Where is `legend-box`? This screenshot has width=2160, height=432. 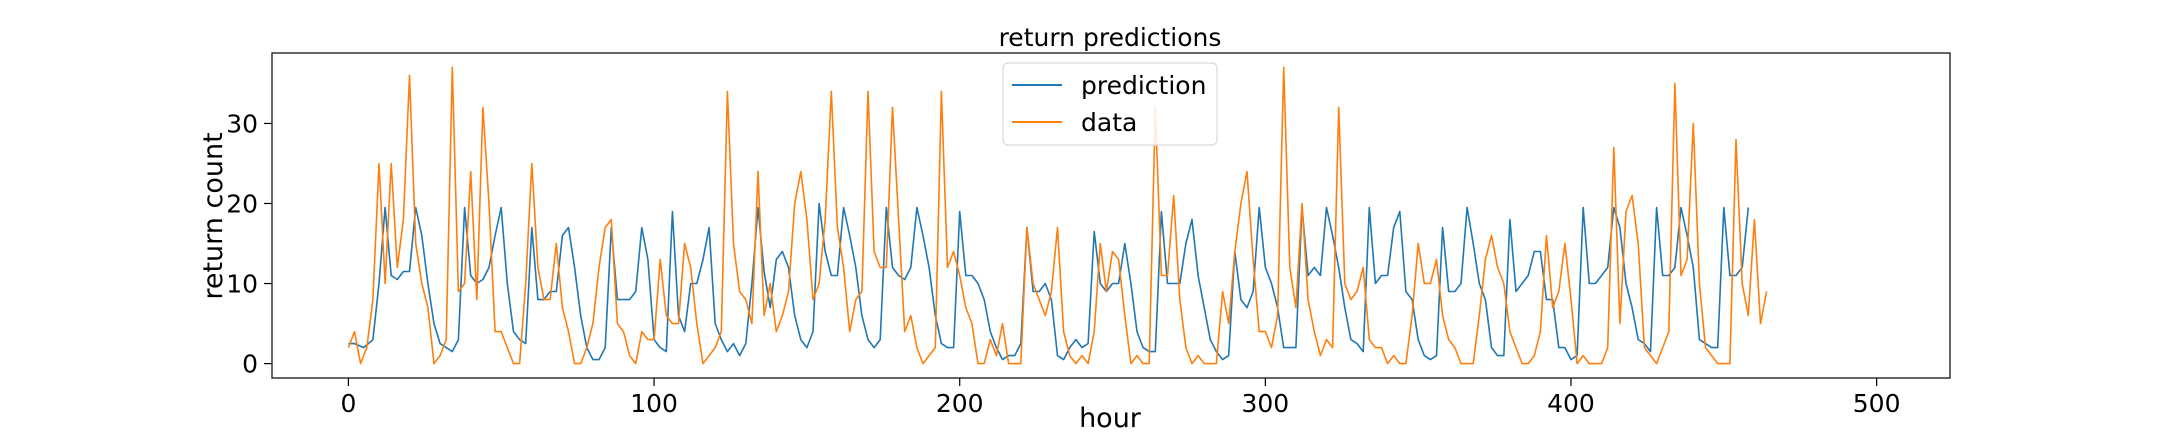
legend-box is located at coordinates (1110, 104).